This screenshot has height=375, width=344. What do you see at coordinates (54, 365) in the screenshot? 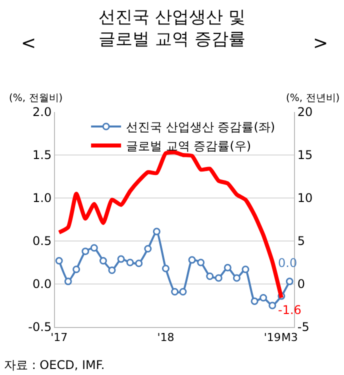
I see `text: 자료 : OECD, IMF.` at bounding box center [54, 365].